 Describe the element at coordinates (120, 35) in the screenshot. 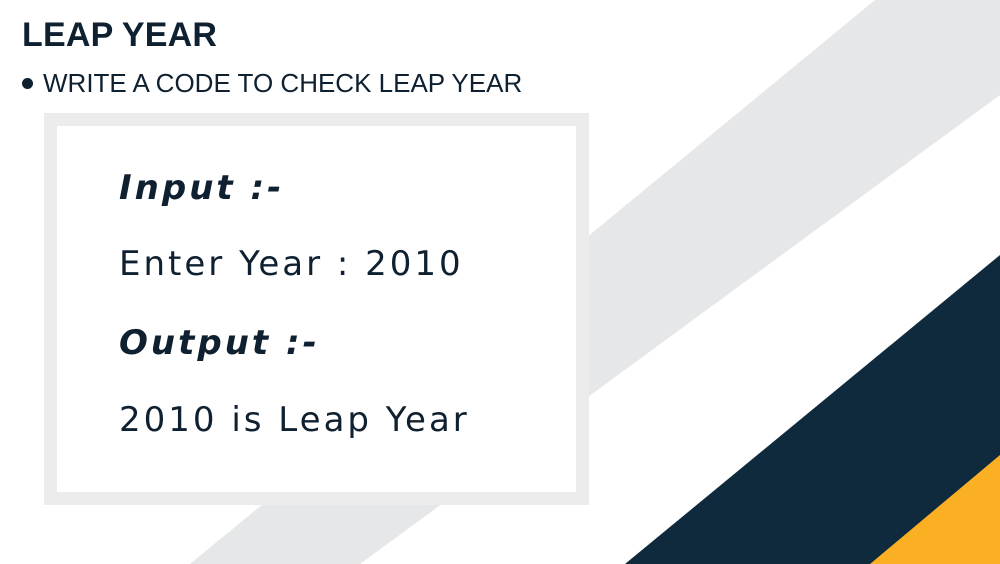

I see `slide-title: LEAP YEAR` at that location.